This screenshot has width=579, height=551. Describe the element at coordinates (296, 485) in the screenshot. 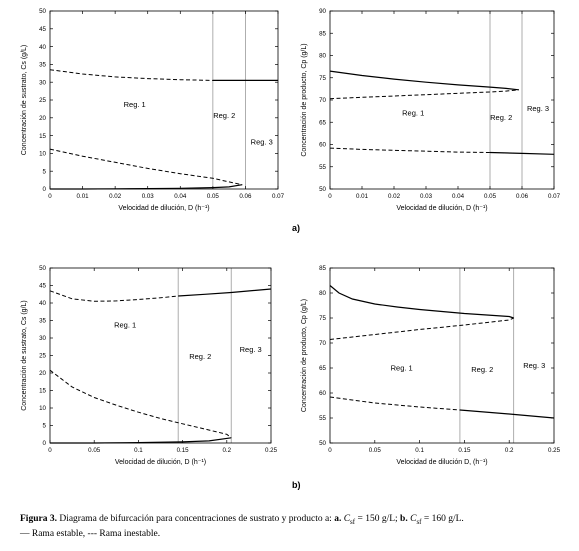

I see `panel-label-b: b)` at that location.